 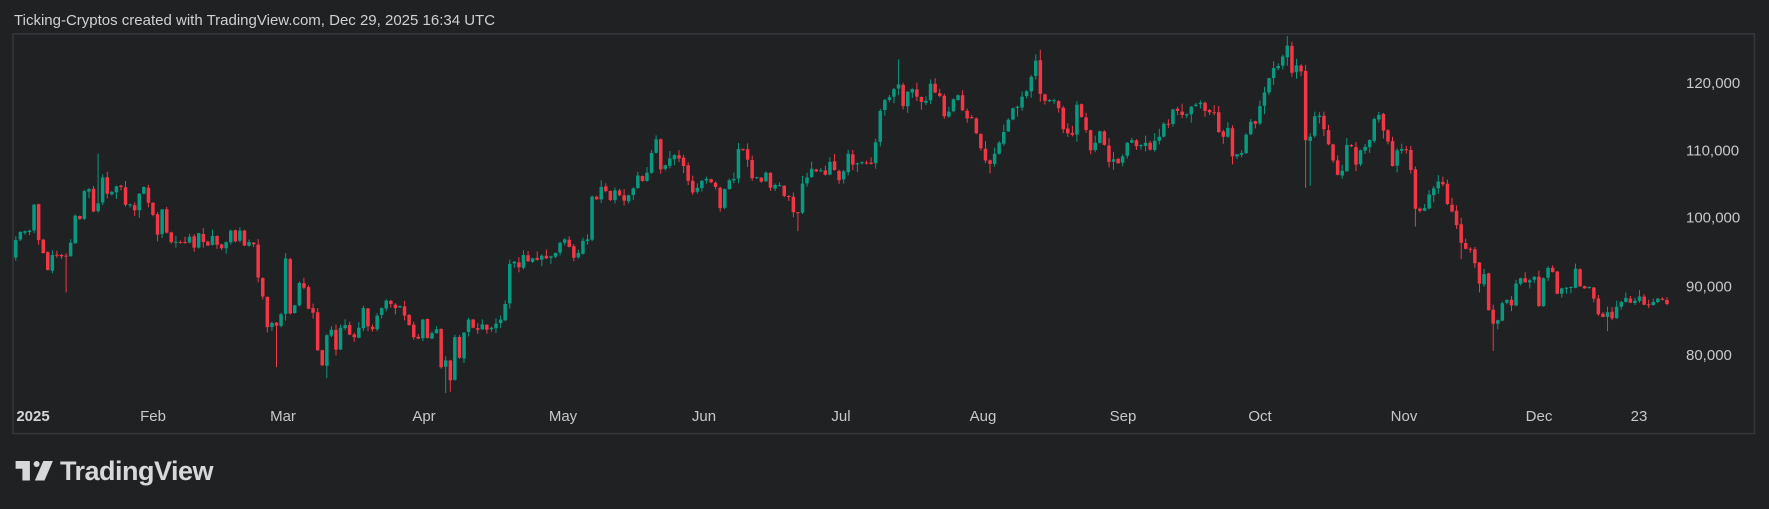 I want to click on svg-text: May, so click(x=563, y=416).